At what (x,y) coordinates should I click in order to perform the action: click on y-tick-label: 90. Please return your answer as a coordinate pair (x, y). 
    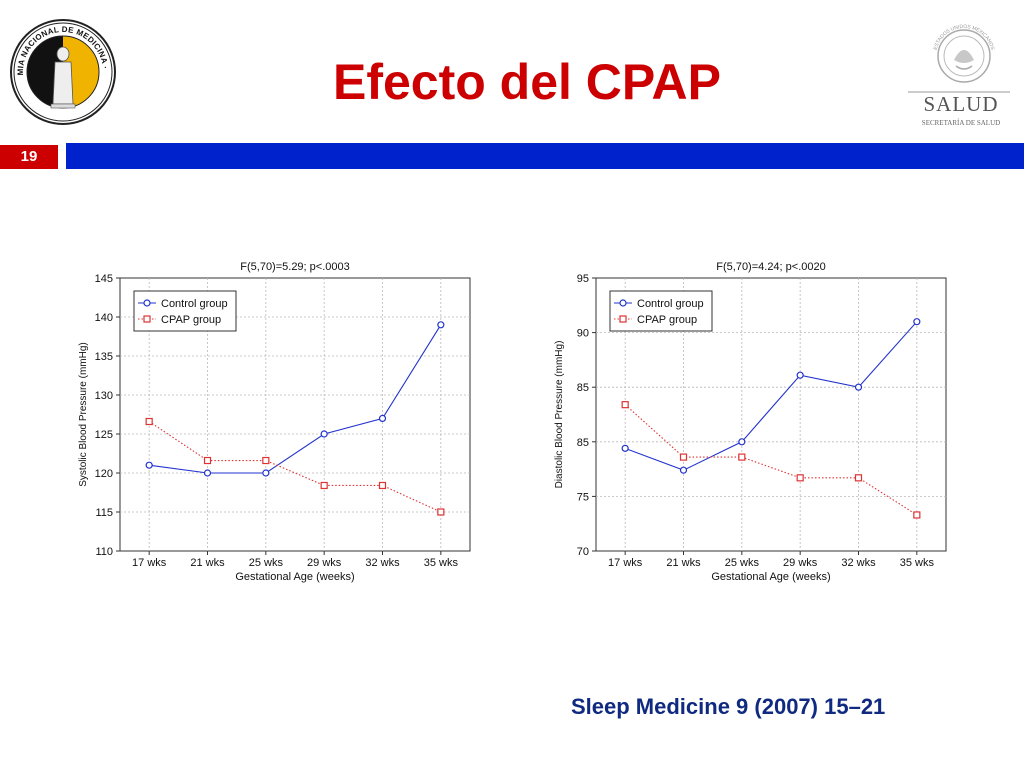
    Looking at the image, I should click on (583, 334).